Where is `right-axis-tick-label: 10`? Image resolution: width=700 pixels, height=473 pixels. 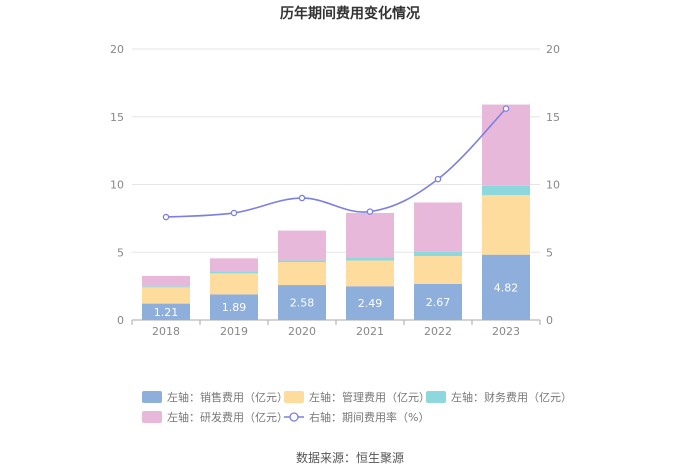
right-axis-tick-label: 10 is located at coordinates (553, 185).